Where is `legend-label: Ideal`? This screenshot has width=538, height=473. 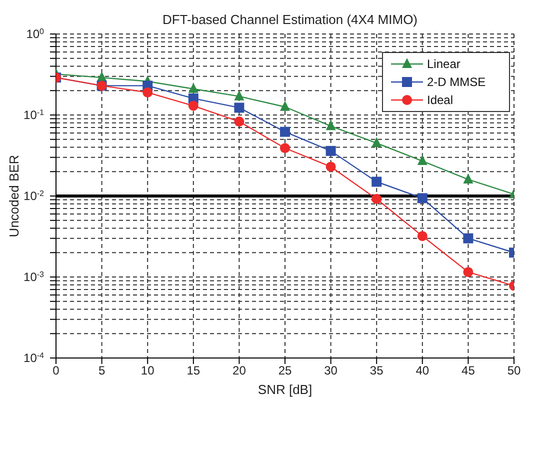 legend-label: Ideal is located at coordinates (440, 100).